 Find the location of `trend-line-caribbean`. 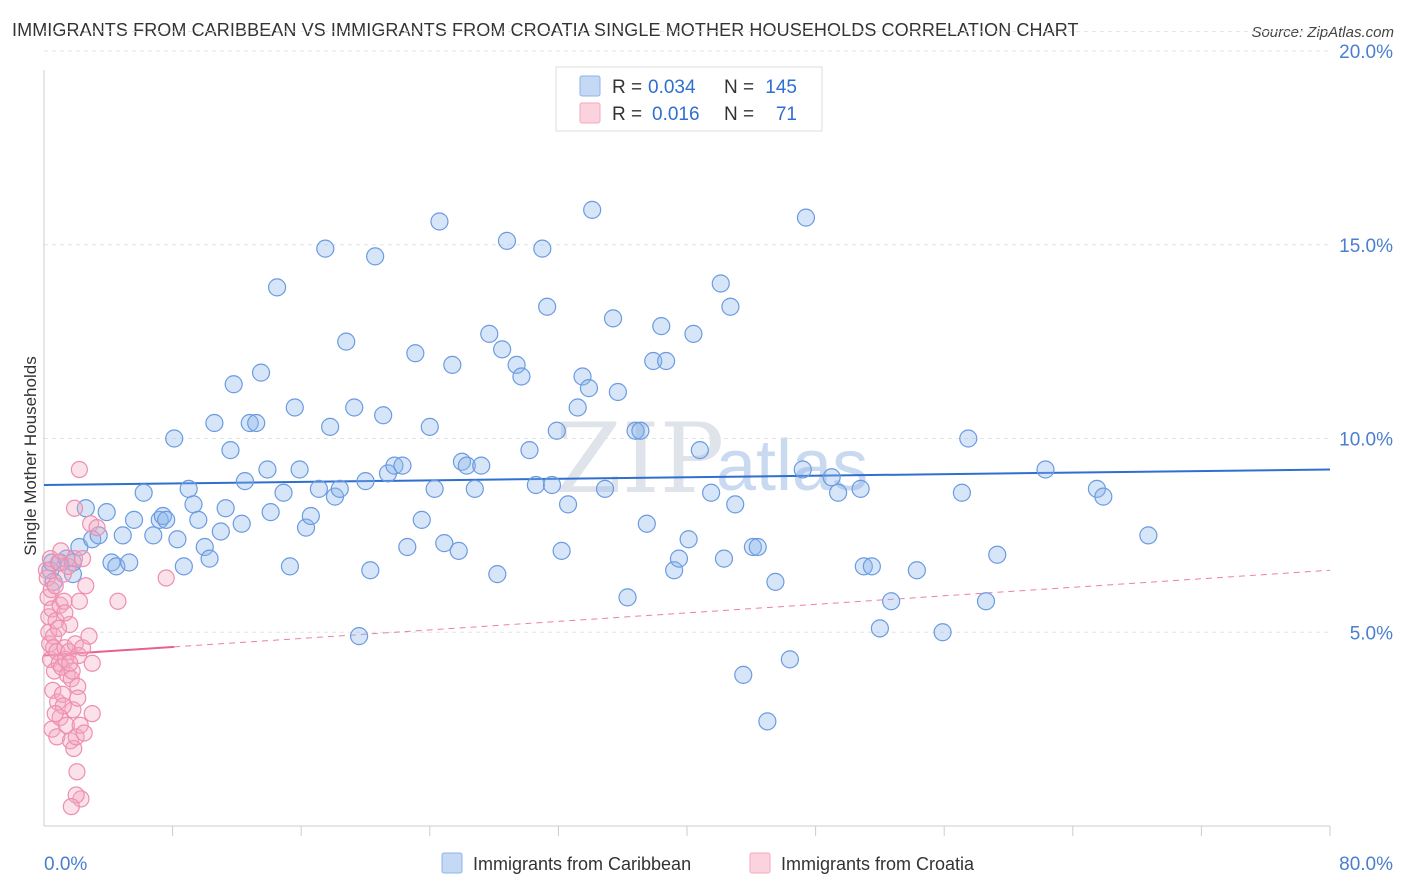

trend-line-caribbean is located at coordinates (687, 477).